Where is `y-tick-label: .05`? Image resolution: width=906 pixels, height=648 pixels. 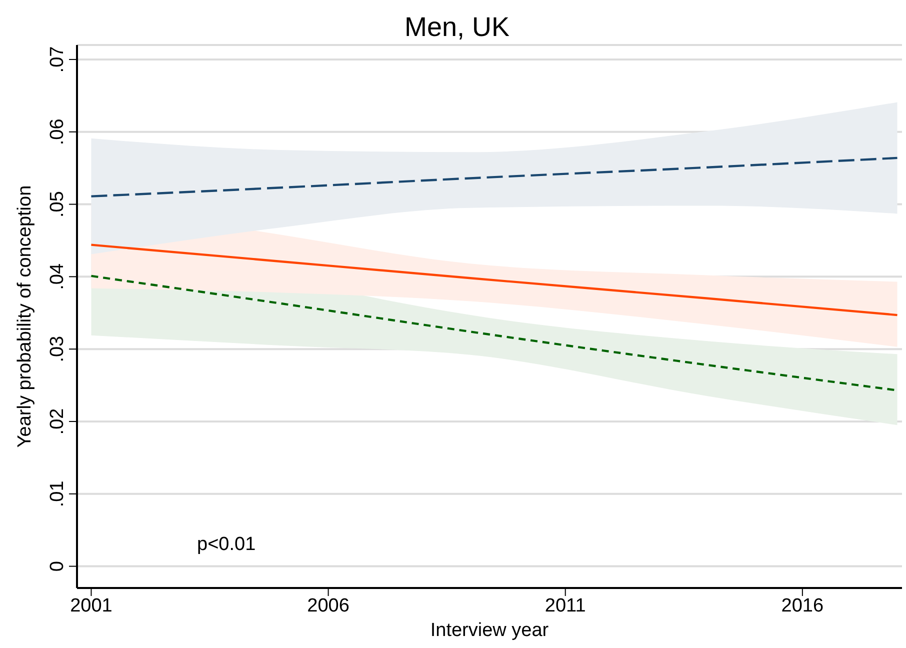
y-tick-label: .05 is located at coordinates (57, 204).